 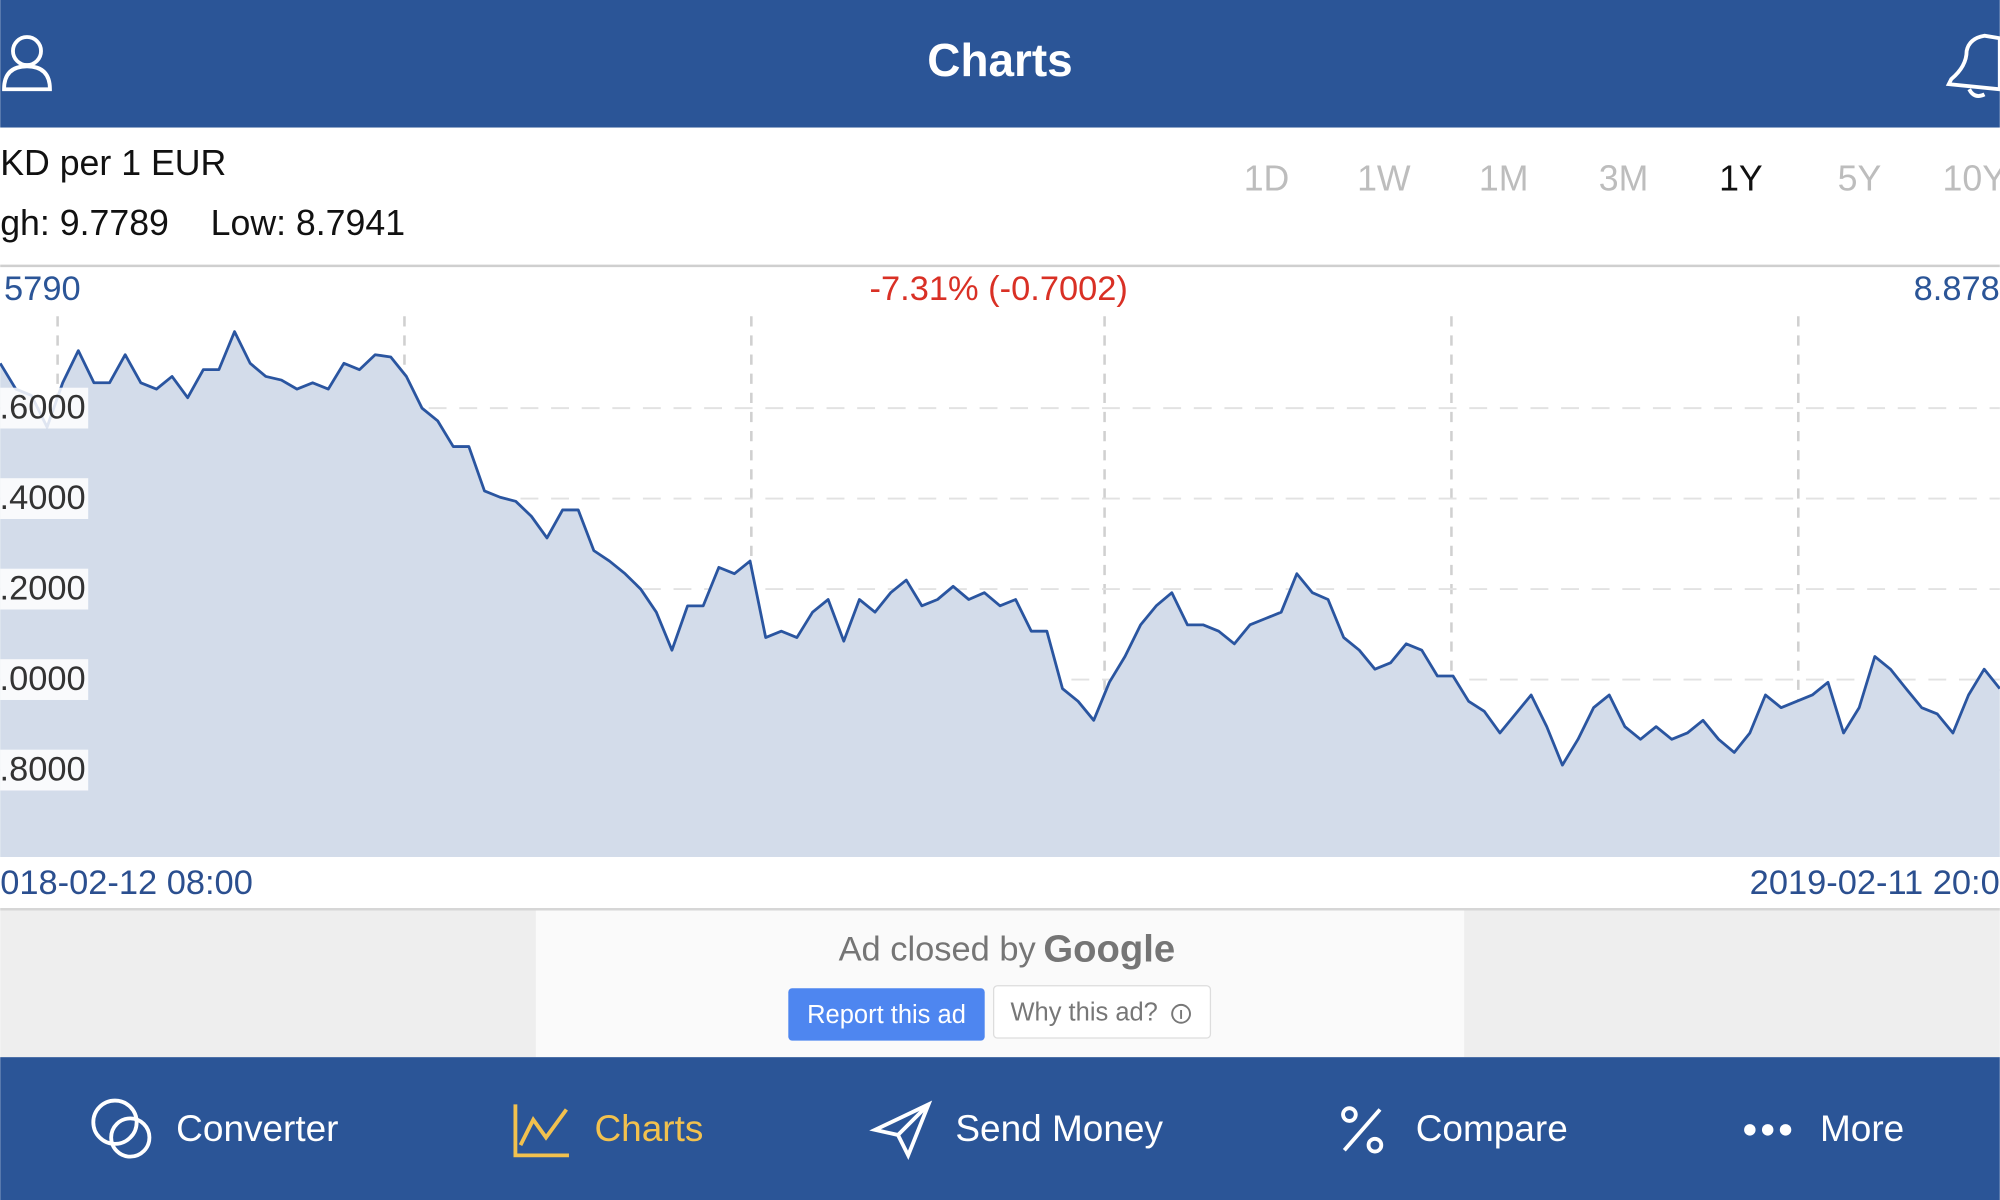 I want to click on range-button: 1Y, so click(x=1741, y=179).